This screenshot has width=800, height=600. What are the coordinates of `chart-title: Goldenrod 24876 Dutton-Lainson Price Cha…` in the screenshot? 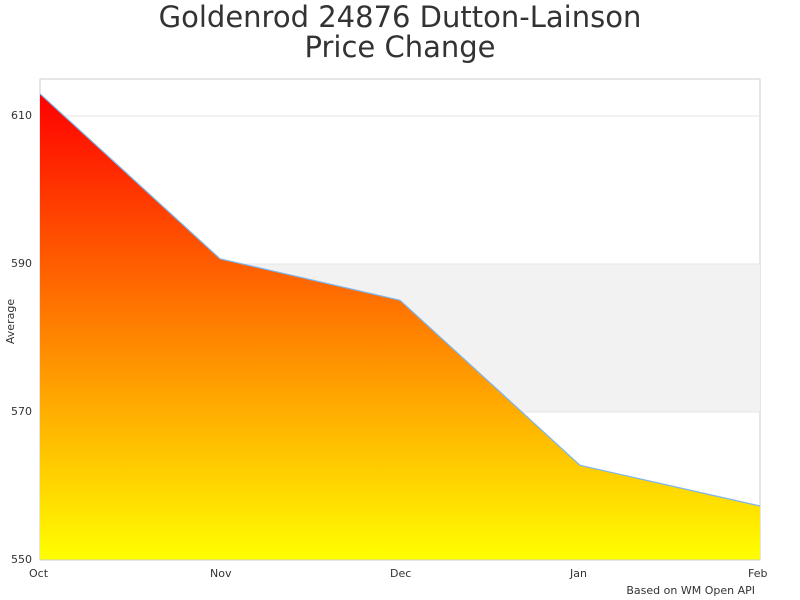 It's located at (400, 32).